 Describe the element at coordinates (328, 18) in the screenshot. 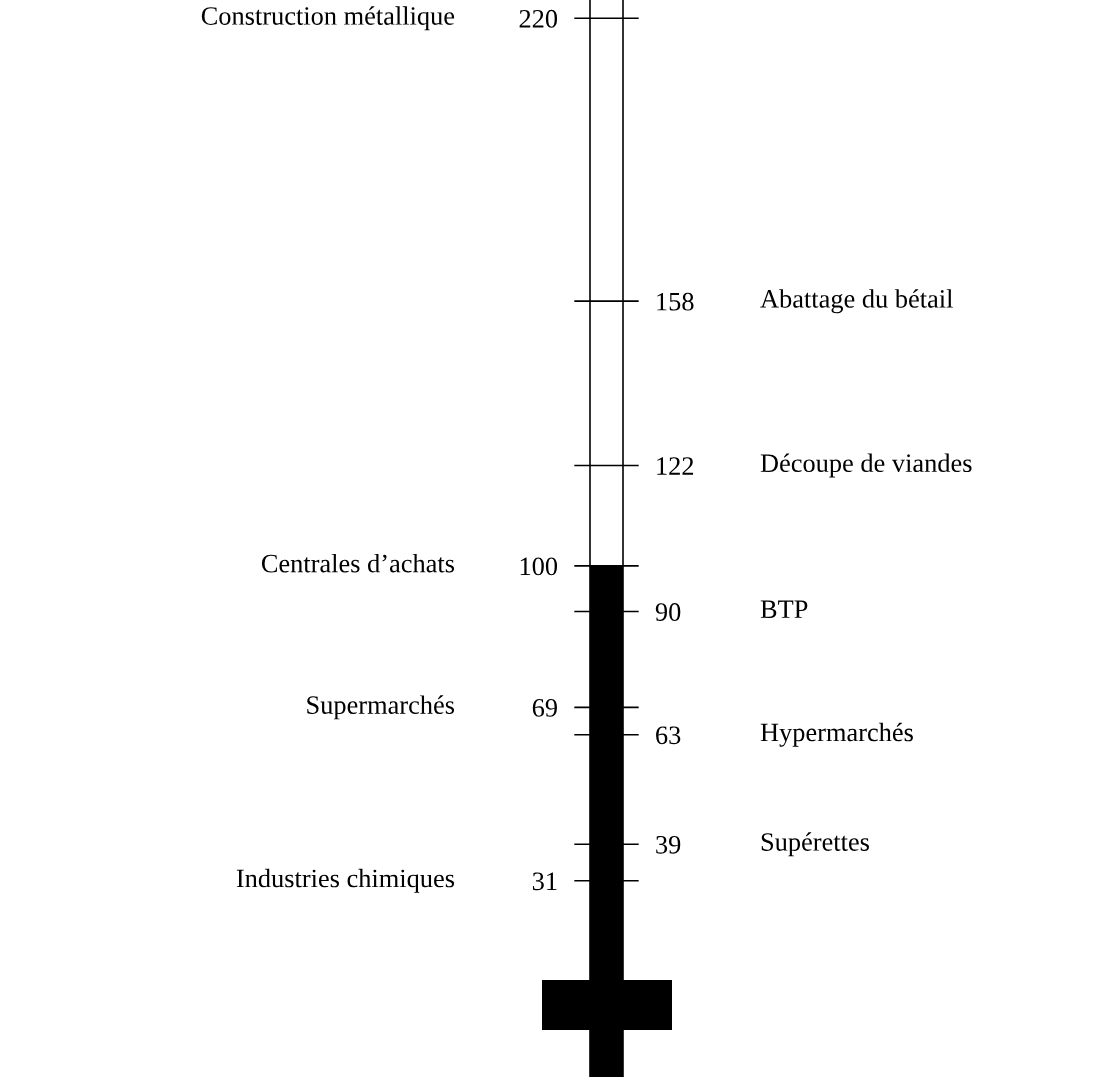

I see `text: Construction métallique` at that location.